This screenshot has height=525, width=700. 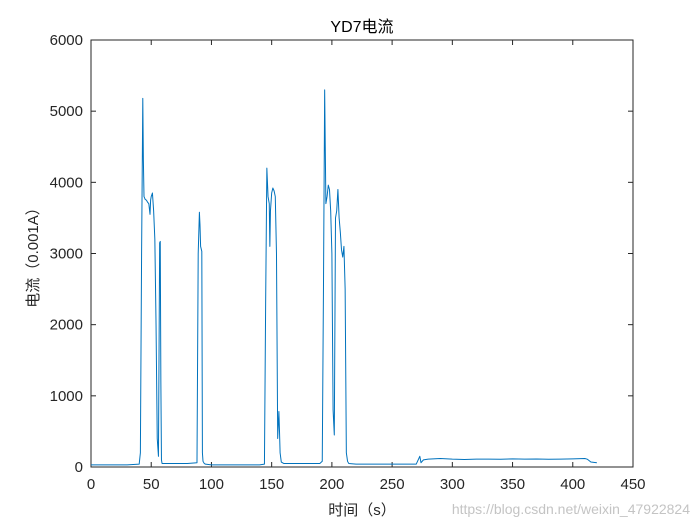 I want to click on x-tick-label: 300, so click(x=452, y=484).